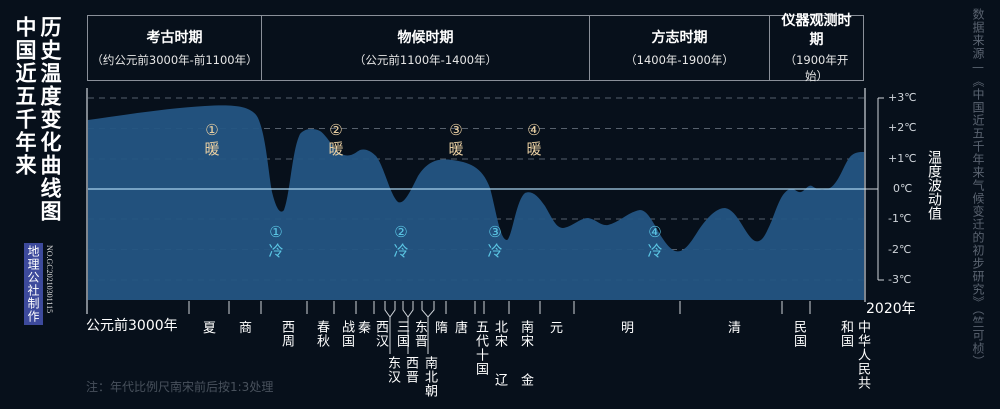  What do you see at coordinates (525, 334) in the screenshot?
I see `dynasty-southern-song: 南宋` at bounding box center [525, 334].